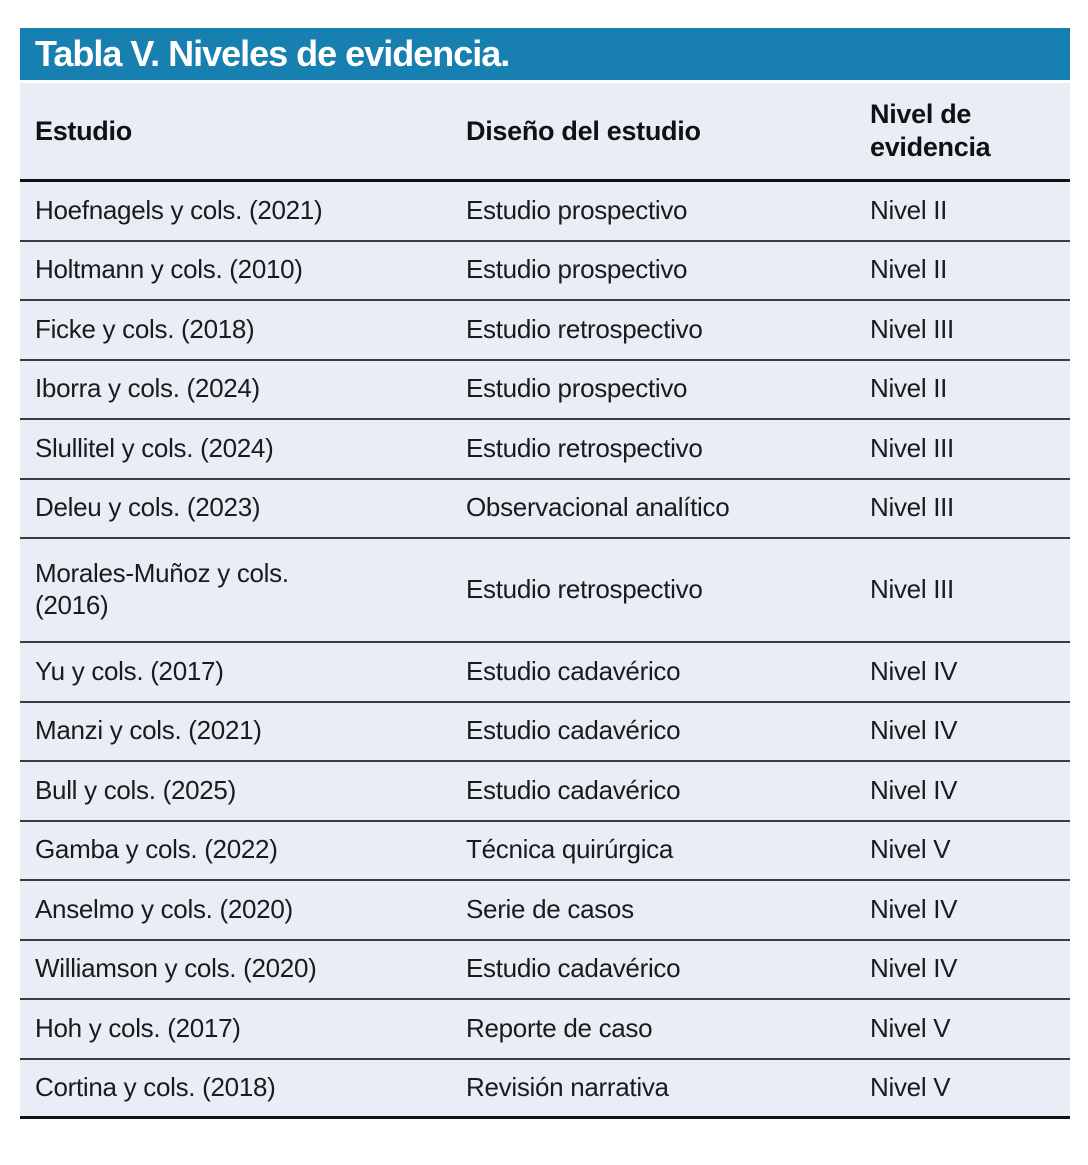 Image resolution: width=1088 pixels, height=1165 pixels. What do you see at coordinates (148, 507) in the screenshot?
I see `cell-estudio: Deleu y cols. (2023)` at bounding box center [148, 507].